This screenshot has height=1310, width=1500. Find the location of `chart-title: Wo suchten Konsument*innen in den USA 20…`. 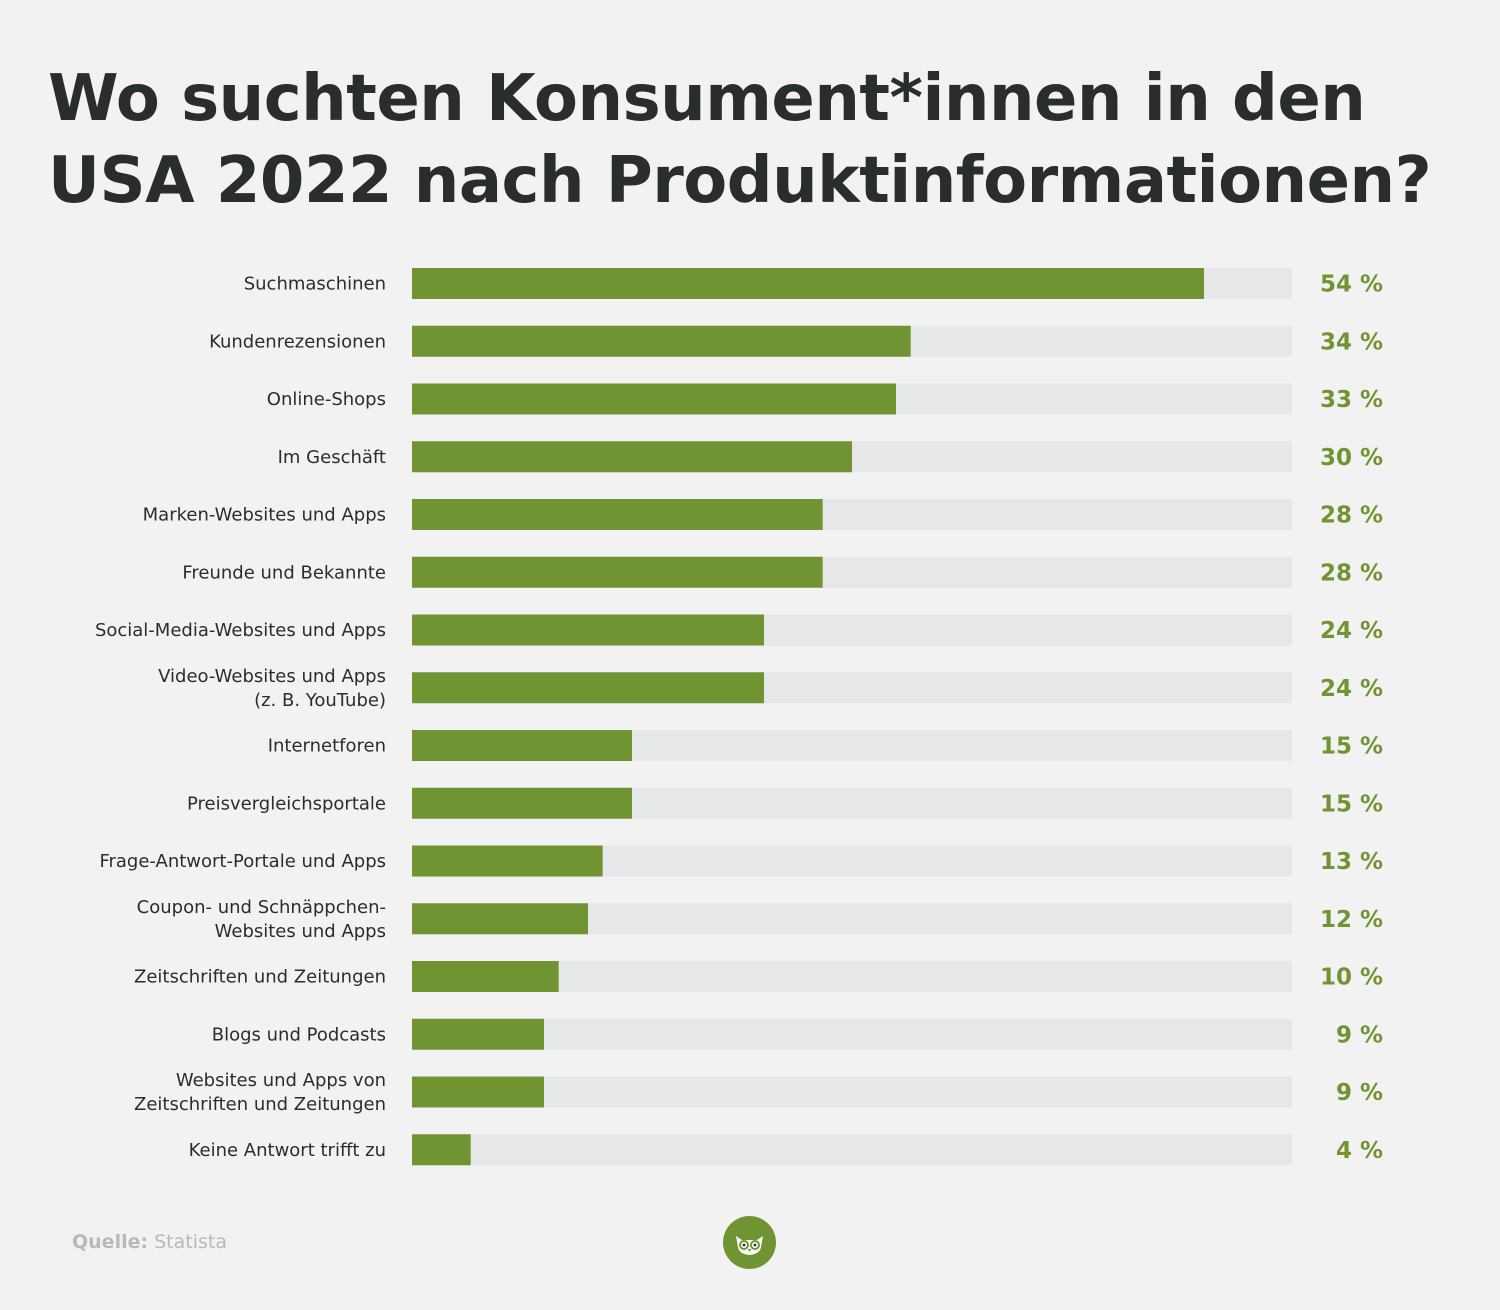

chart-title: Wo suchten Konsument*innen in den USA 20… is located at coordinates (740, 140).